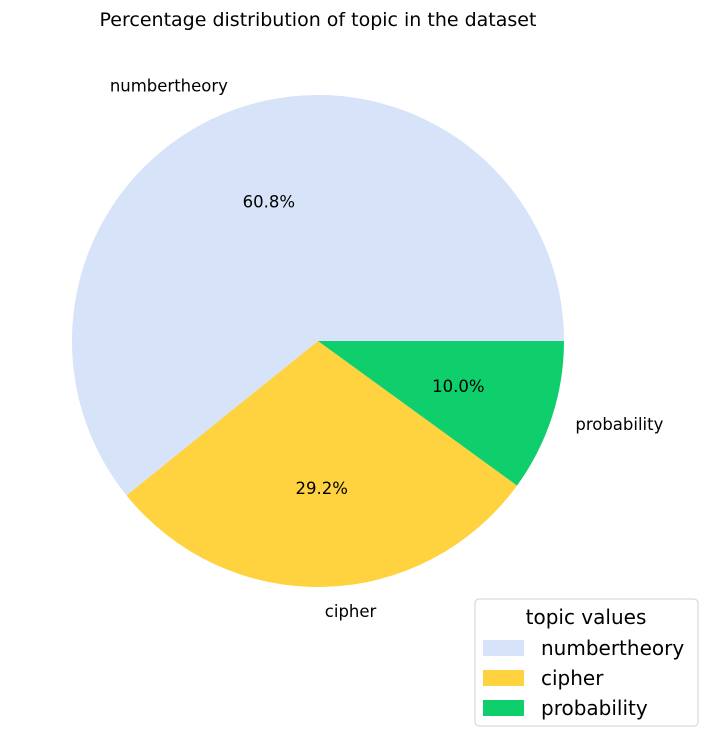 Image resolution: width=707 pixels, height=737 pixels. Describe the element at coordinates (612, 648) in the screenshot. I see `legend-label: numbertheory` at that location.